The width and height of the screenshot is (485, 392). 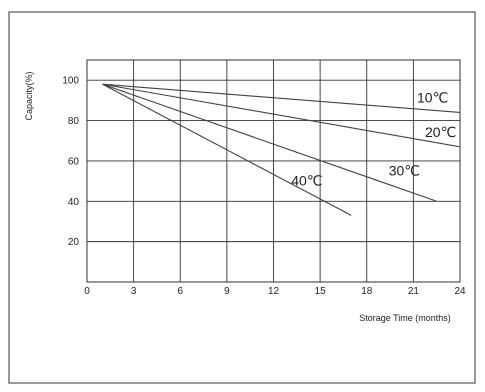 I want to click on y-tick-label: 20, so click(x=74, y=242).